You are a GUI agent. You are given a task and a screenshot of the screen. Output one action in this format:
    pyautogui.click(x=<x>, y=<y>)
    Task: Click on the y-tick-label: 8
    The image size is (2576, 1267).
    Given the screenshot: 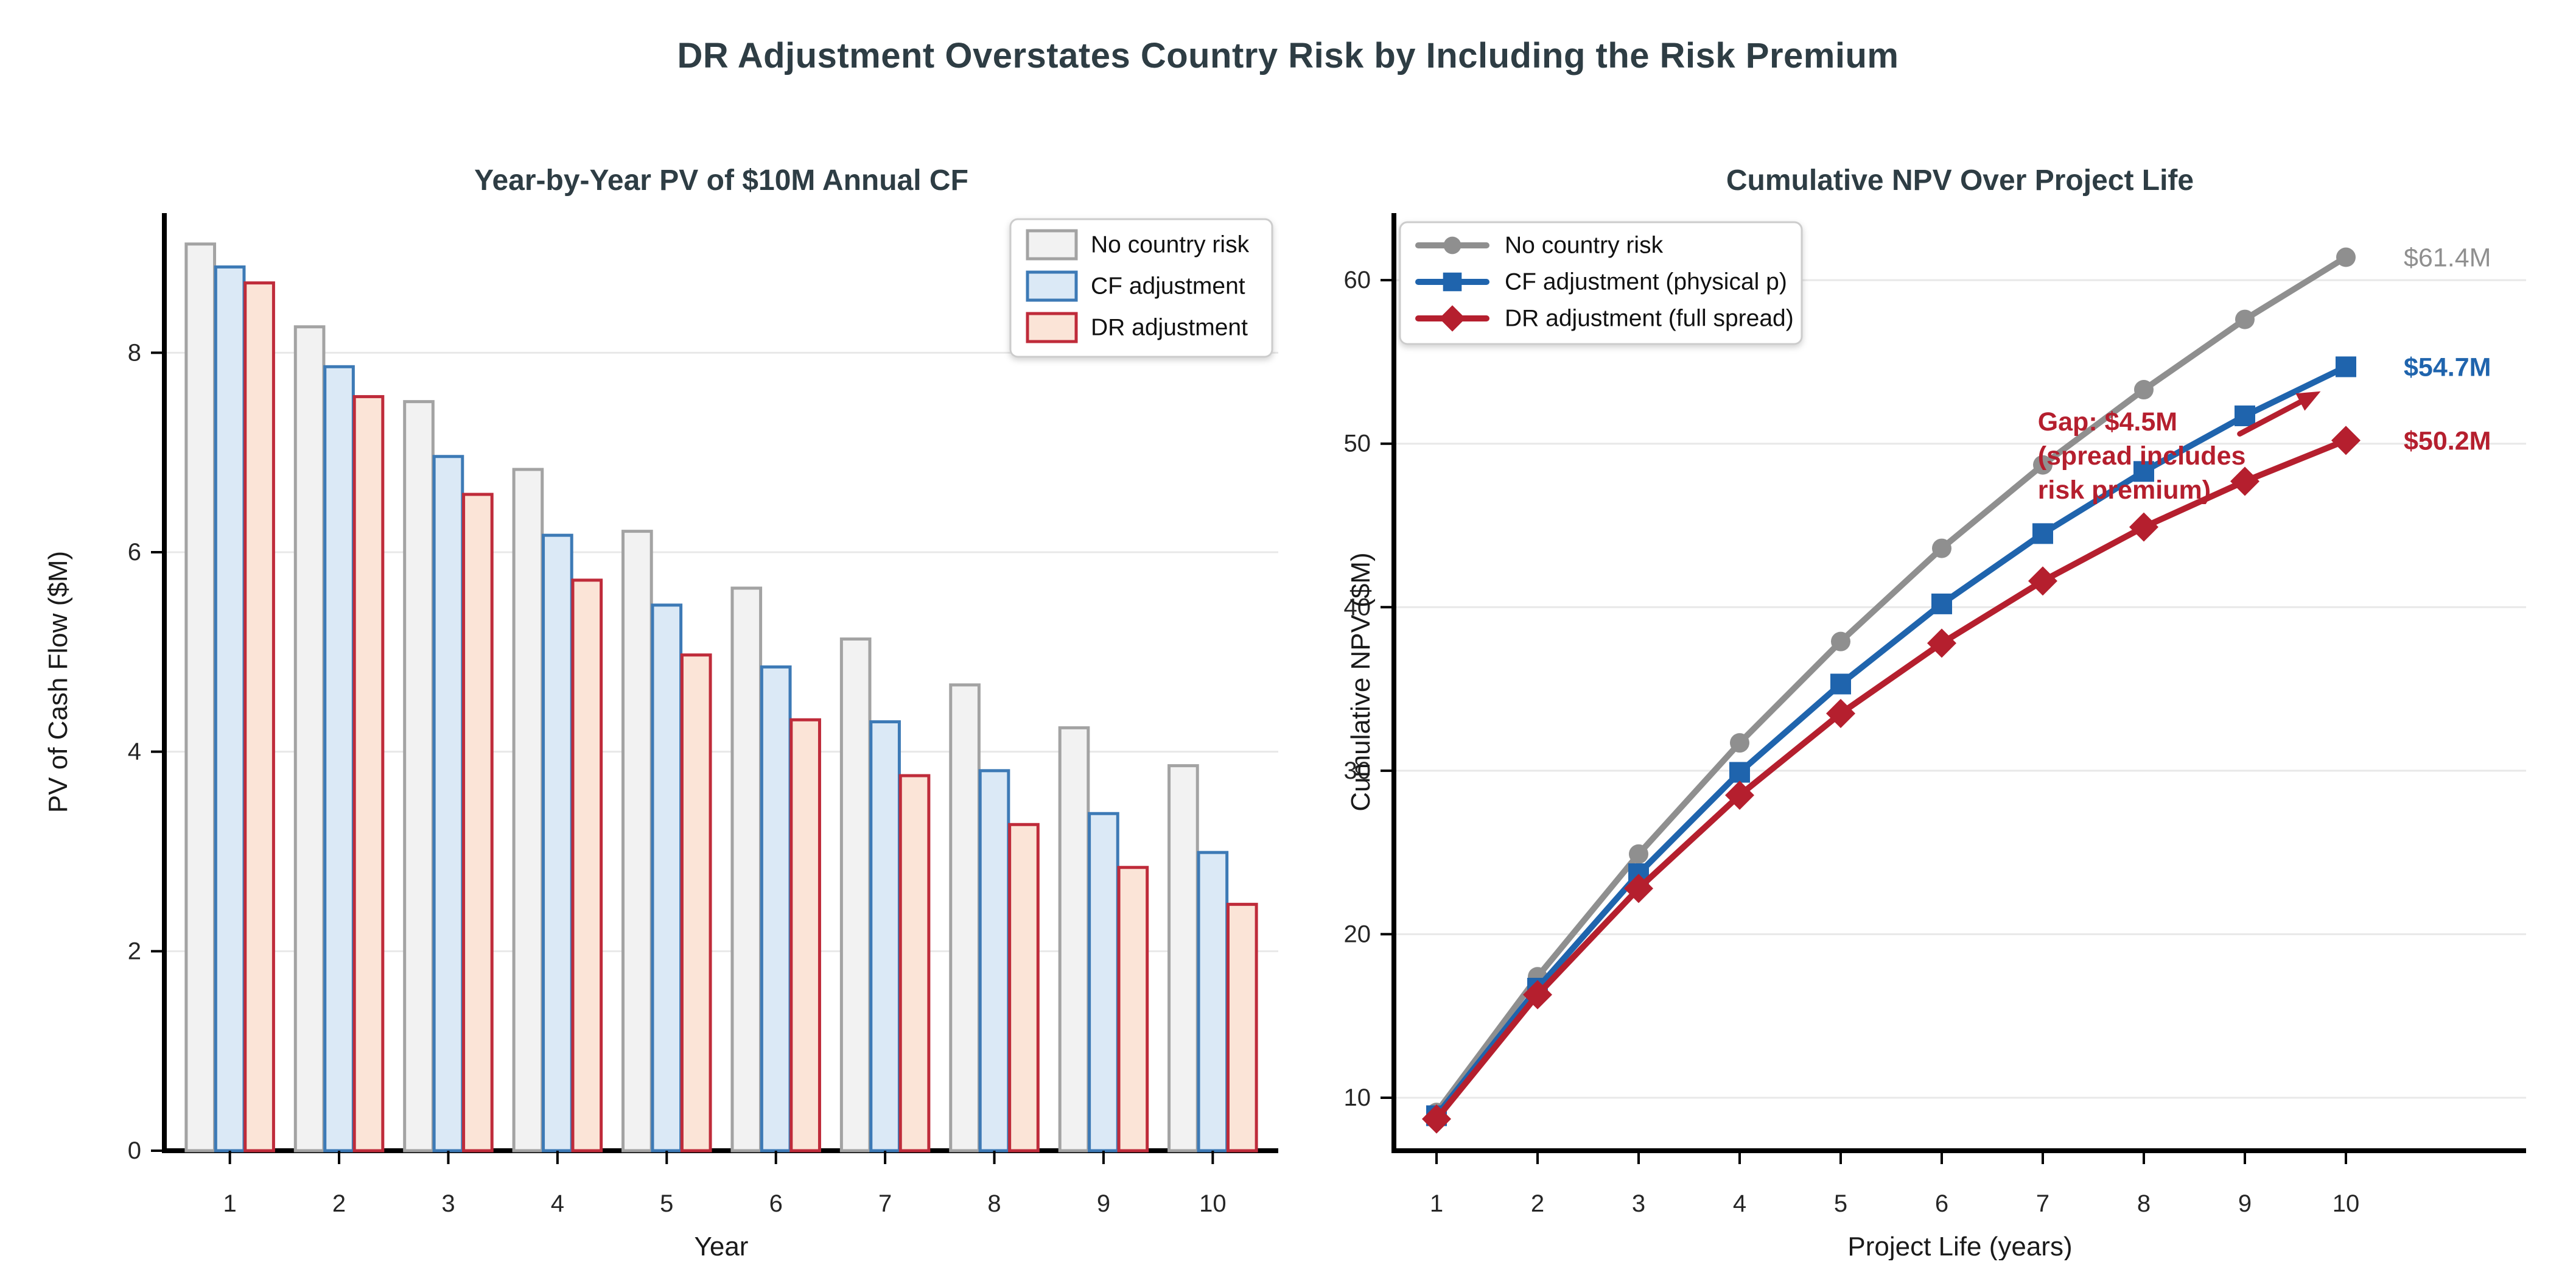 What is the action you would take?
    pyautogui.click(x=134, y=352)
    